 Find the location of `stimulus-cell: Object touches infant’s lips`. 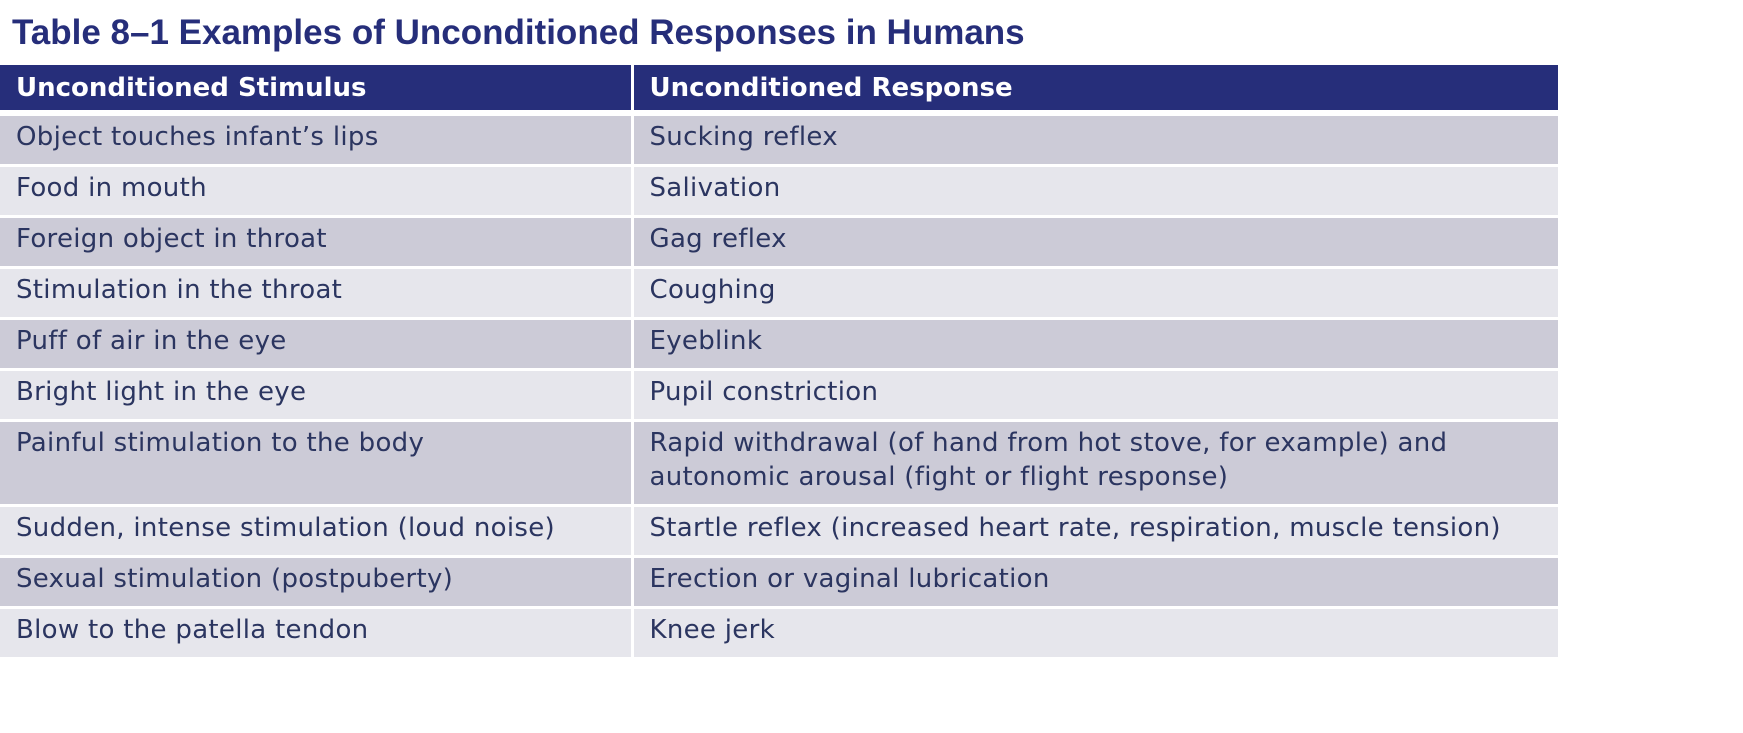

stimulus-cell: Object touches infant’s lips is located at coordinates (317, 140).